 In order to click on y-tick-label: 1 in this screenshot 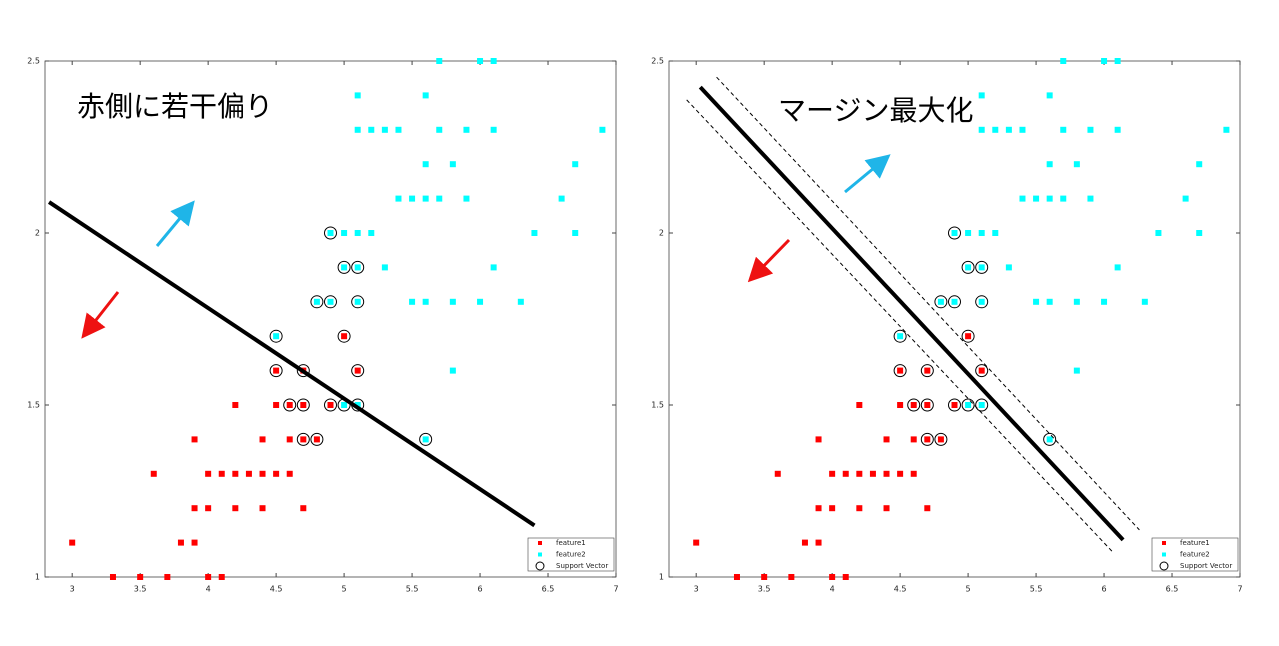, I will do `click(661, 577)`.